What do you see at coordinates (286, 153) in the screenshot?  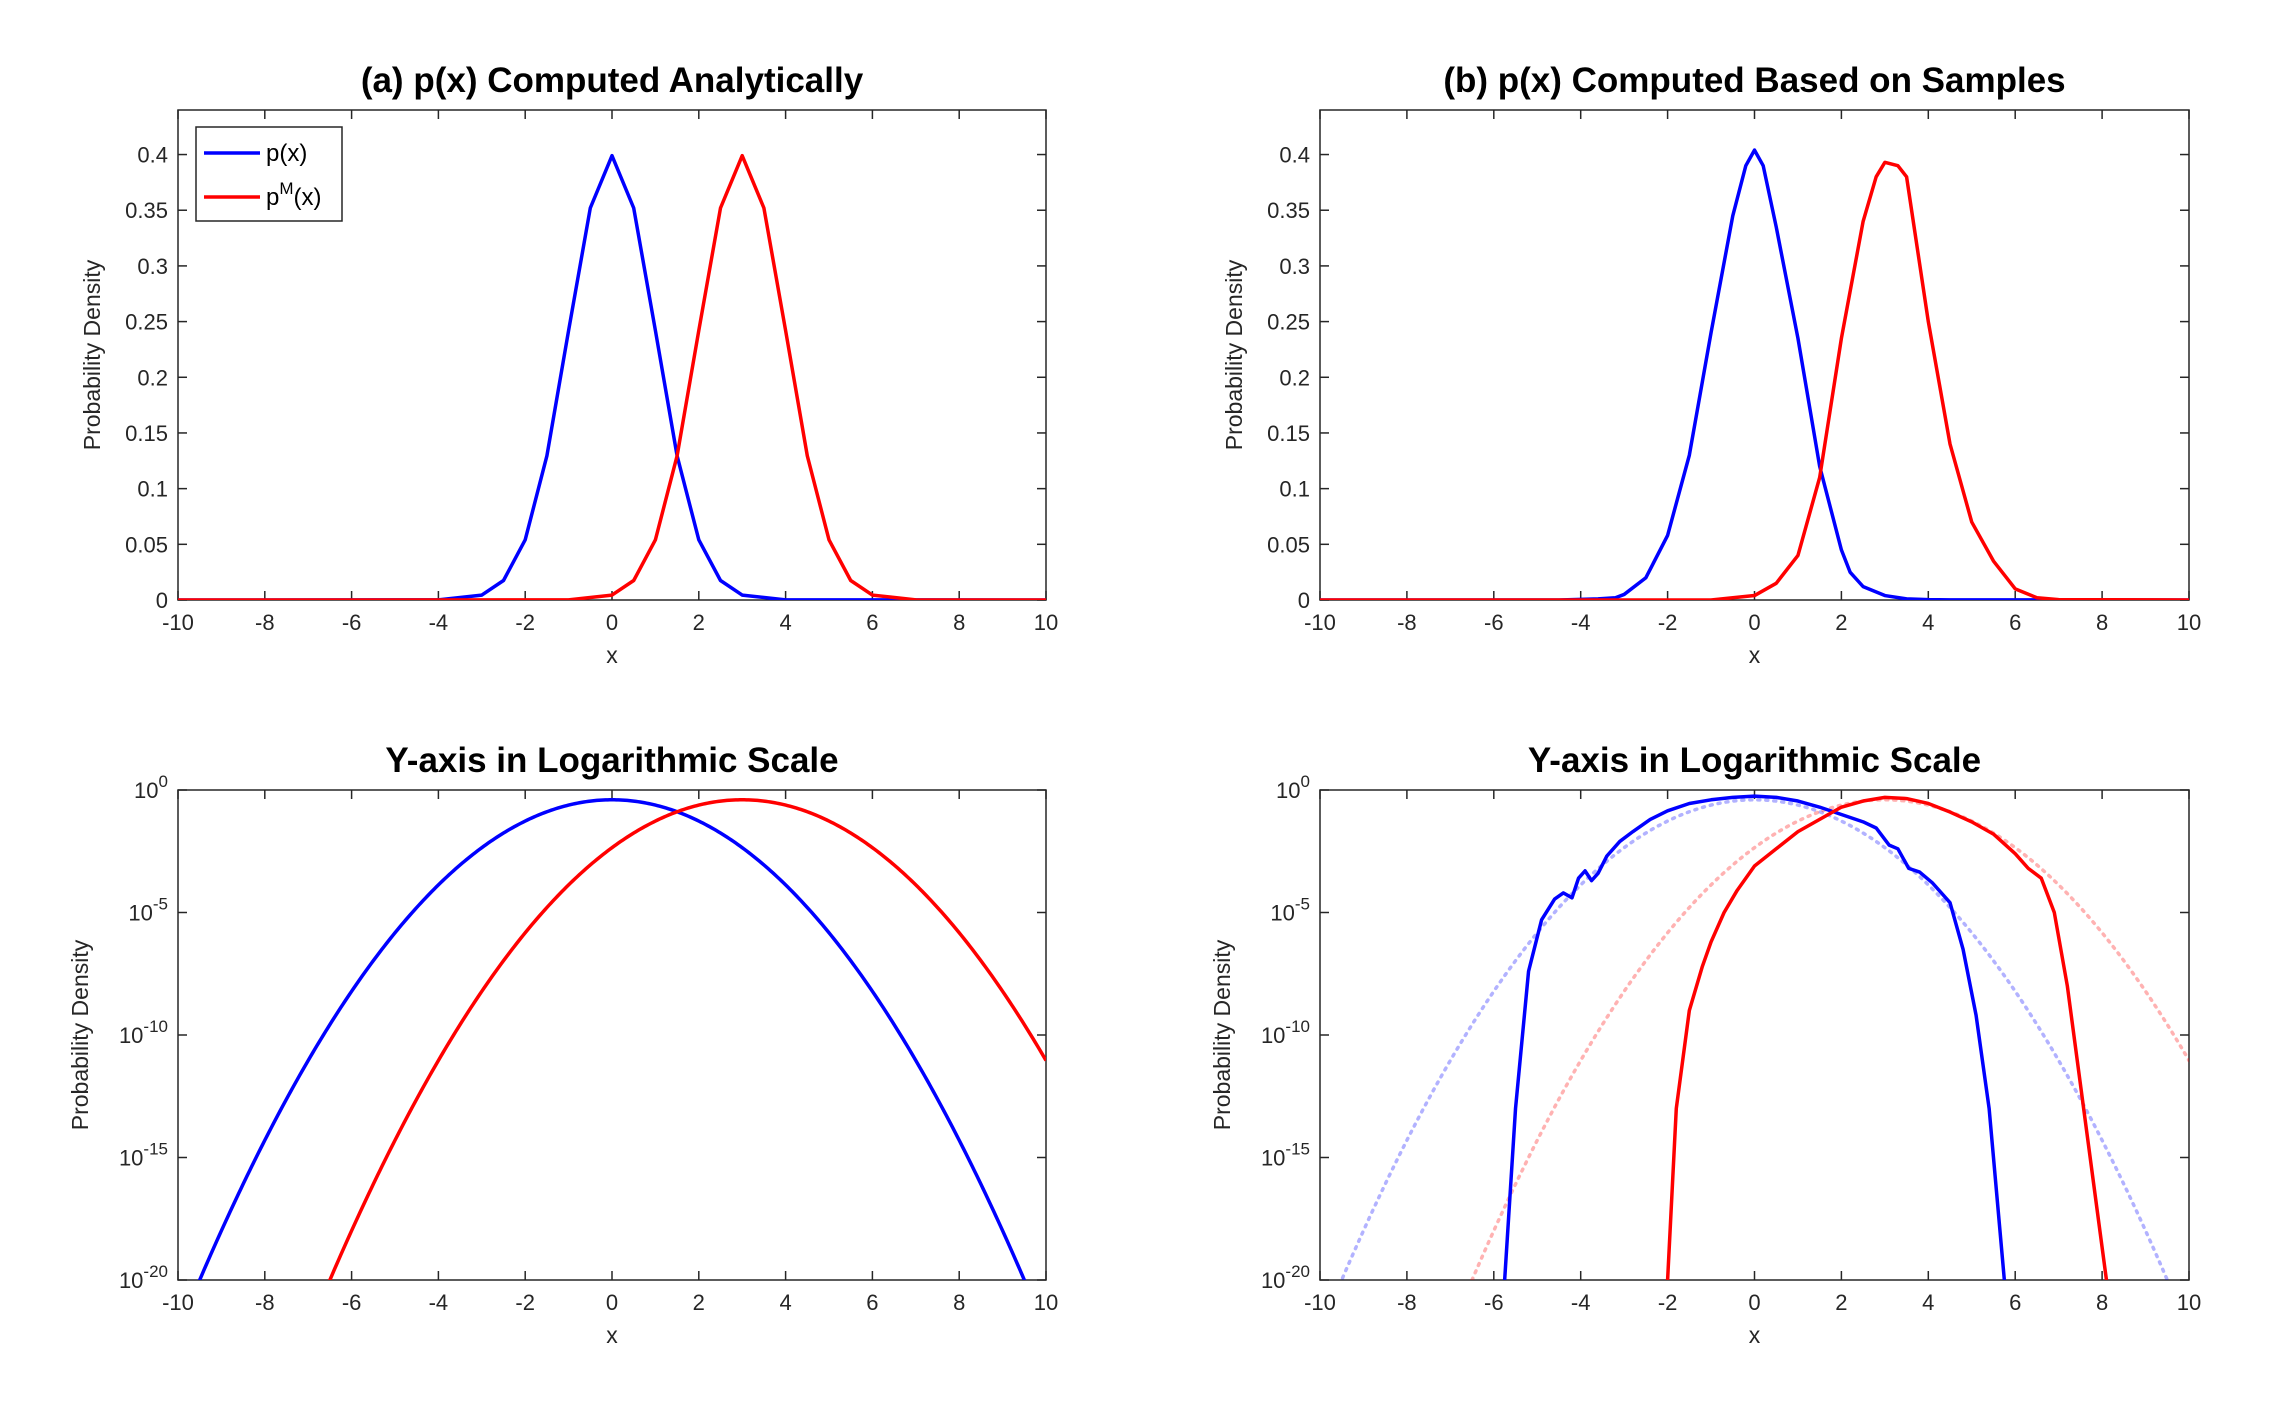 I see `legend-label: p(x)` at bounding box center [286, 153].